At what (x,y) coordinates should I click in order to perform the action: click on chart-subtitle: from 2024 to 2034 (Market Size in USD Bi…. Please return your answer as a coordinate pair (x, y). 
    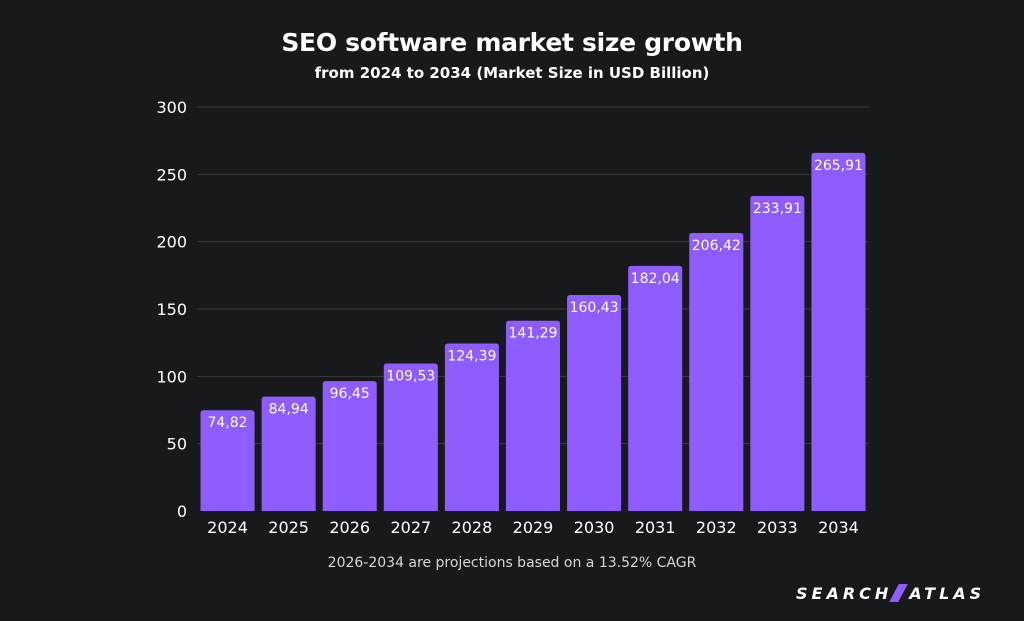
    Looking at the image, I should click on (512, 73).